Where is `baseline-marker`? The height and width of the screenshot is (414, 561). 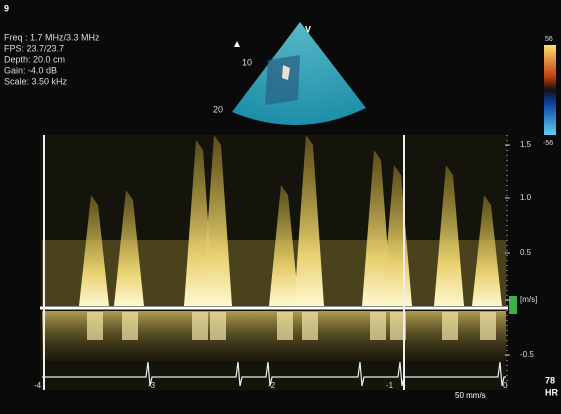 baseline-marker is located at coordinates (513, 305).